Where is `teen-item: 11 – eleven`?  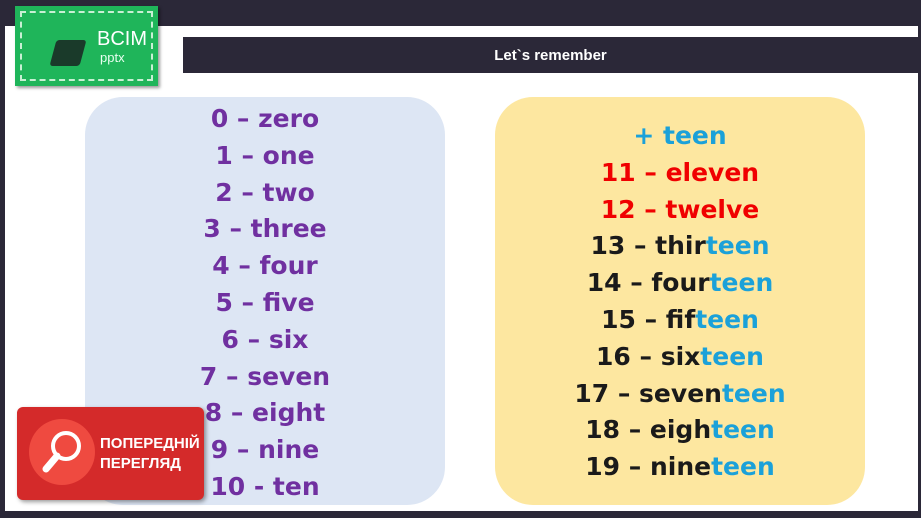
teen-item: 11 – eleven is located at coordinates (680, 172).